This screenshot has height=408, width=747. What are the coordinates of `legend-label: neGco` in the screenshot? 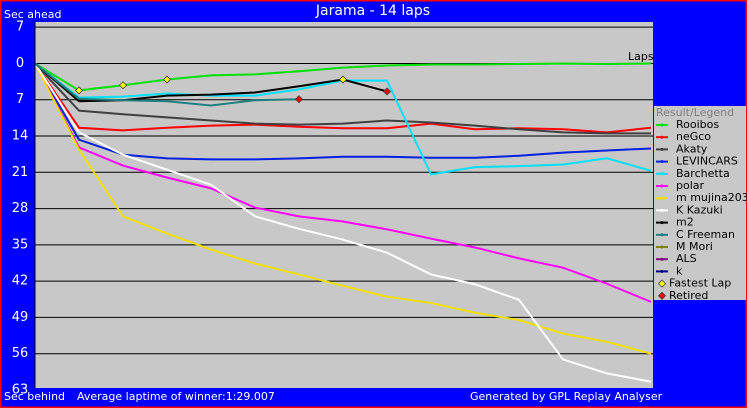 It's located at (693, 136).